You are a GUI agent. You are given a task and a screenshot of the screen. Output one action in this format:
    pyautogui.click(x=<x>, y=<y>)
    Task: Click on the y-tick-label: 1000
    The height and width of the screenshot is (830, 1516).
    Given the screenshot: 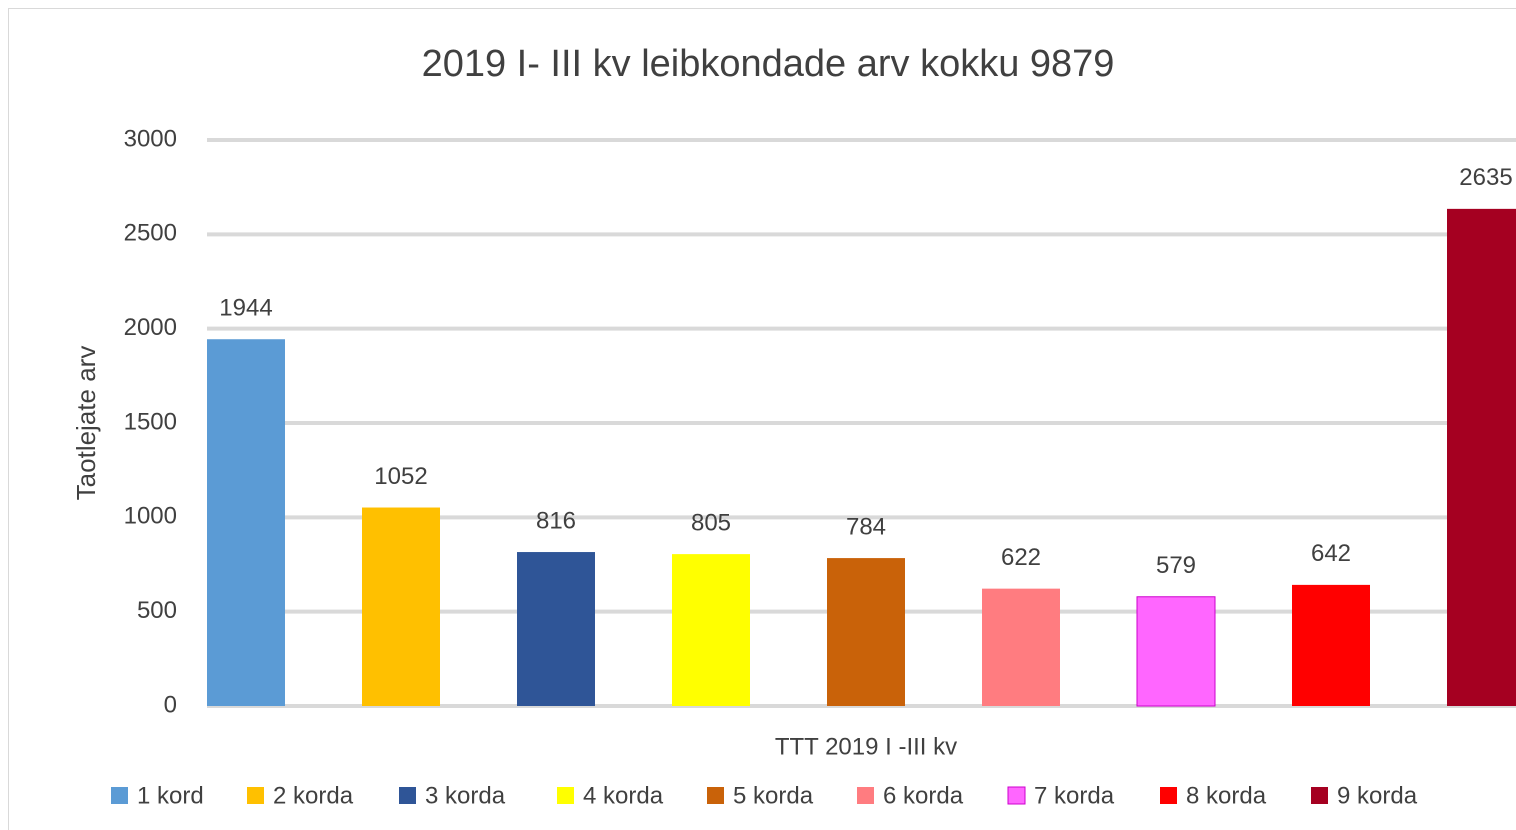 What is the action you would take?
    pyautogui.click(x=150, y=516)
    